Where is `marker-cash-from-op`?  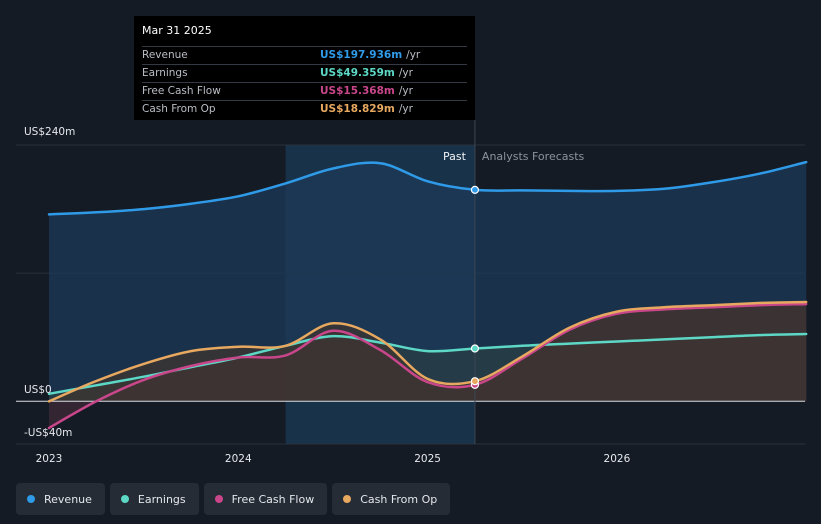 marker-cash-from-op is located at coordinates (475, 381).